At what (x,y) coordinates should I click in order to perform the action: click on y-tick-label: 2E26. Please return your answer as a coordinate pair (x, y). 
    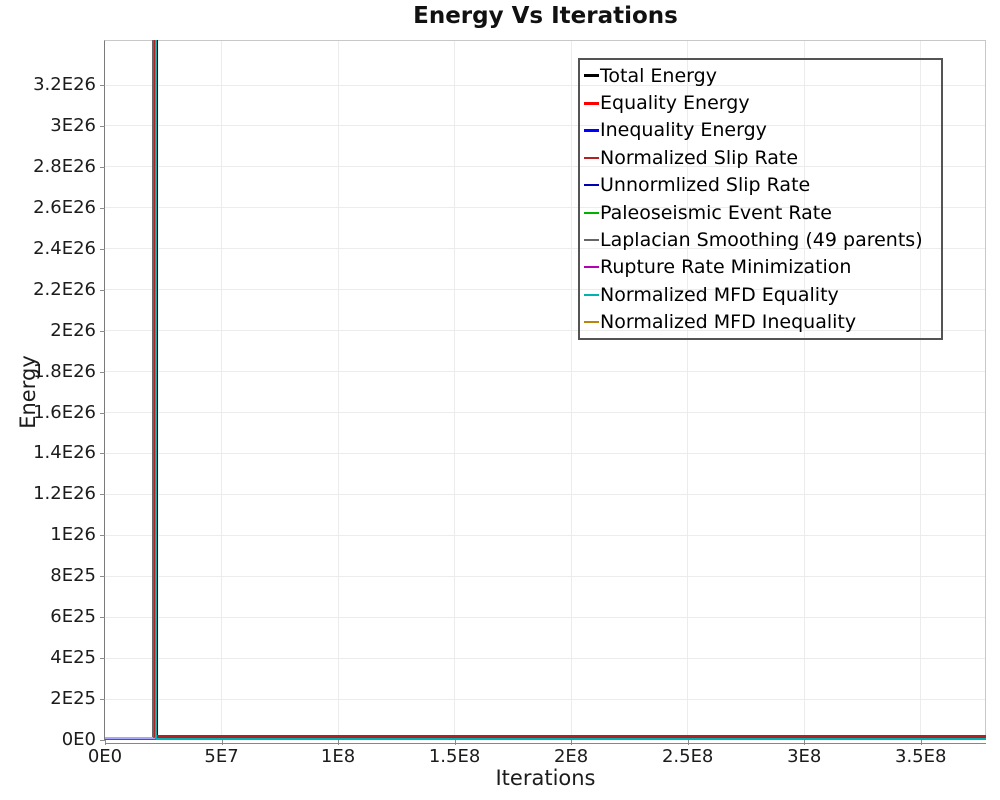
    Looking at the image, I should click on (73, 330).